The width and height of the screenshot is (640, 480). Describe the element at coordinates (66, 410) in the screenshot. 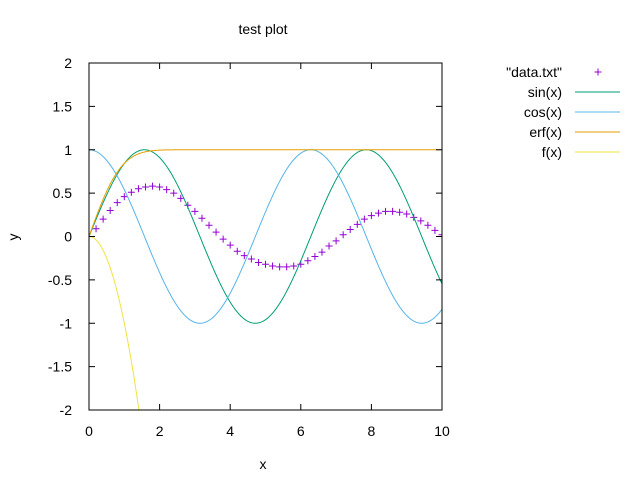

I see `y-tick-label: -2` at that location.